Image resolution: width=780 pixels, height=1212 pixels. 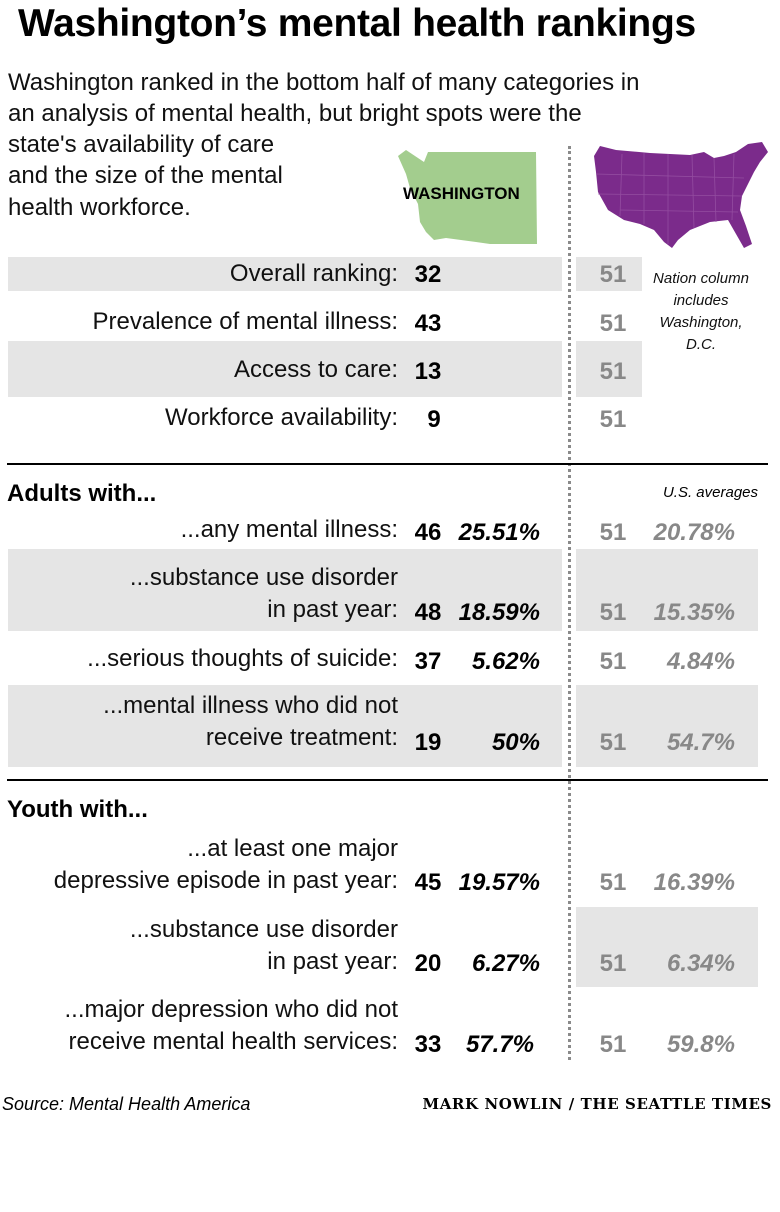 I want to click on prevalence-label: Prevalence of mental illness:, so click(x=245, y=321).